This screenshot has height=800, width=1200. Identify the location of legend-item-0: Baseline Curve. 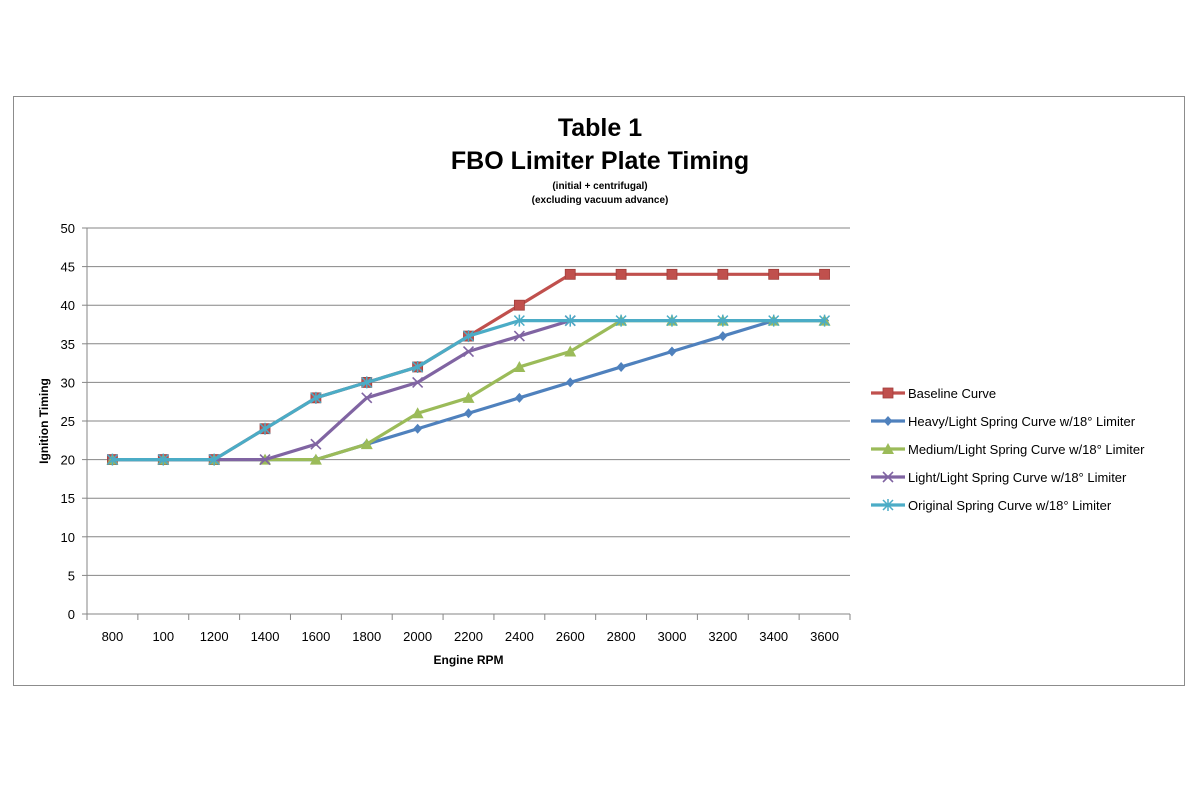
(933, 393).